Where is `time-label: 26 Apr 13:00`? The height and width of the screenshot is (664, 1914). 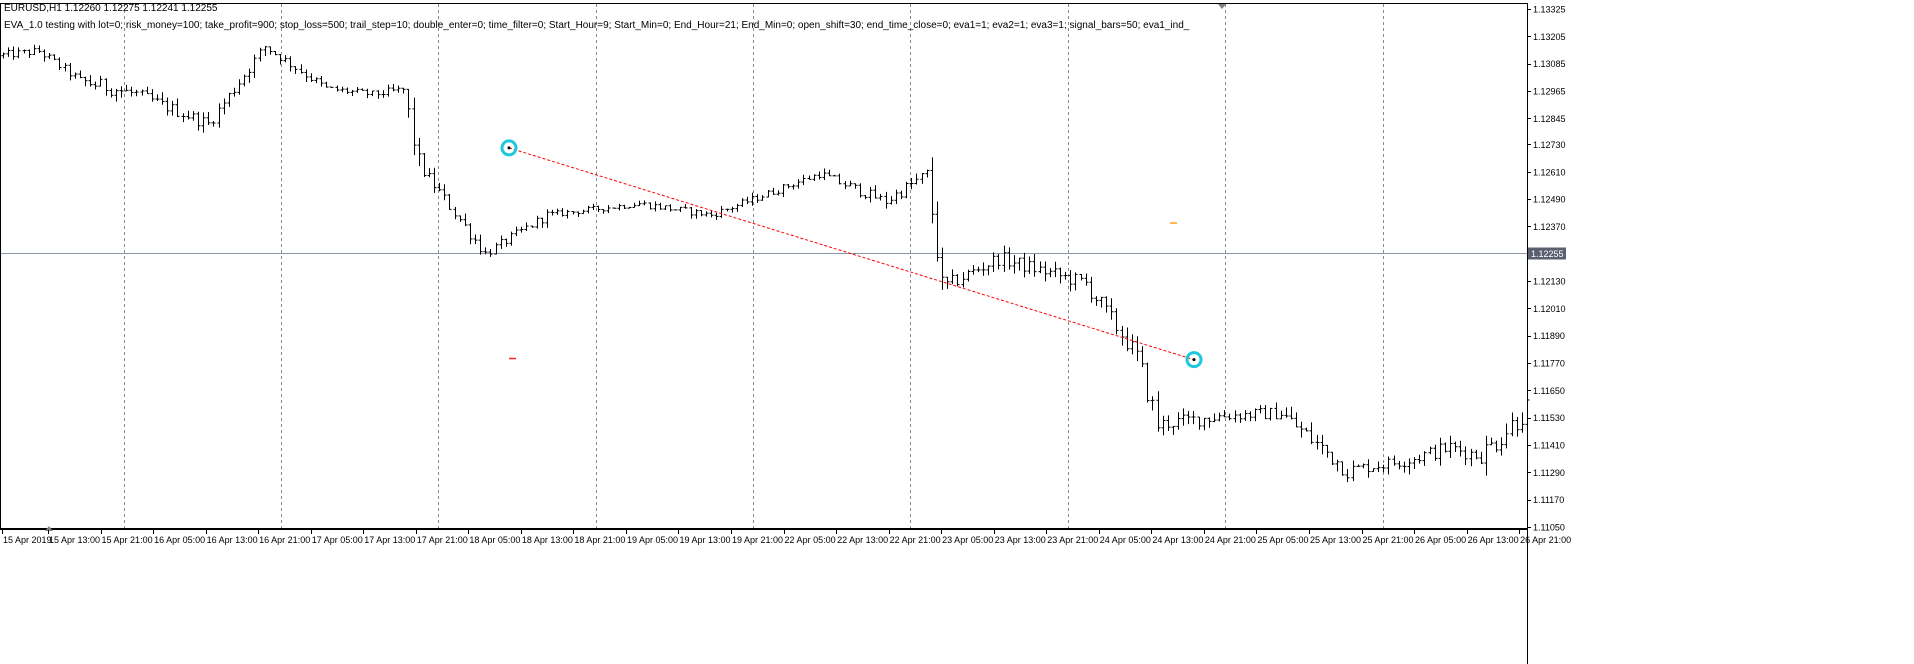 time-label: 26 Apr 13:00 is located at coordinates (1493, 540).